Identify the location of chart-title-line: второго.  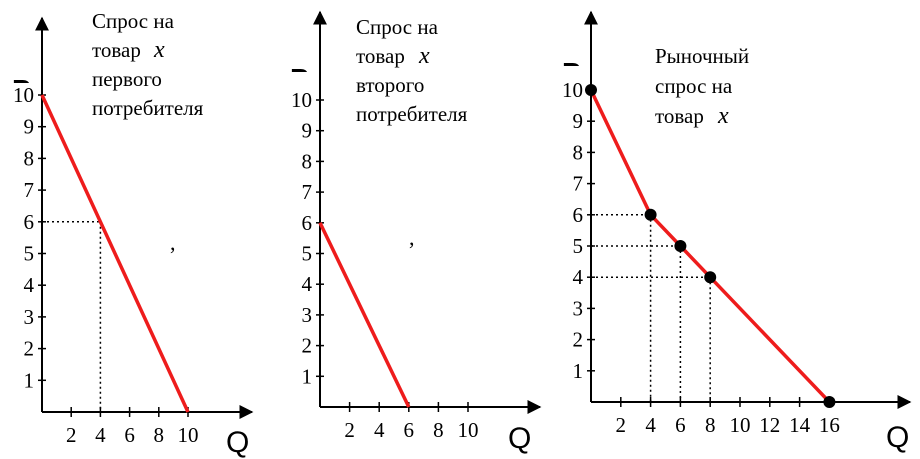
(390, 85).